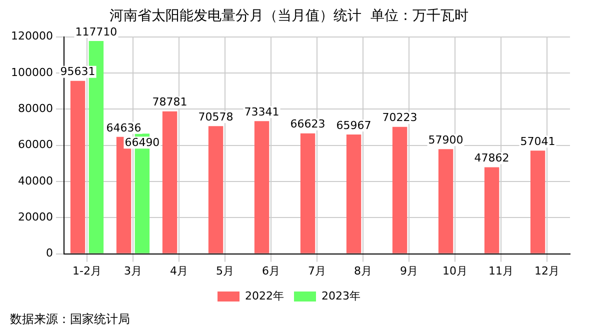 This screenshot has height=330, width=590. Describe the element at coordinates (446, 139) in the screenshot. I see `data-label: 57900` at that location.